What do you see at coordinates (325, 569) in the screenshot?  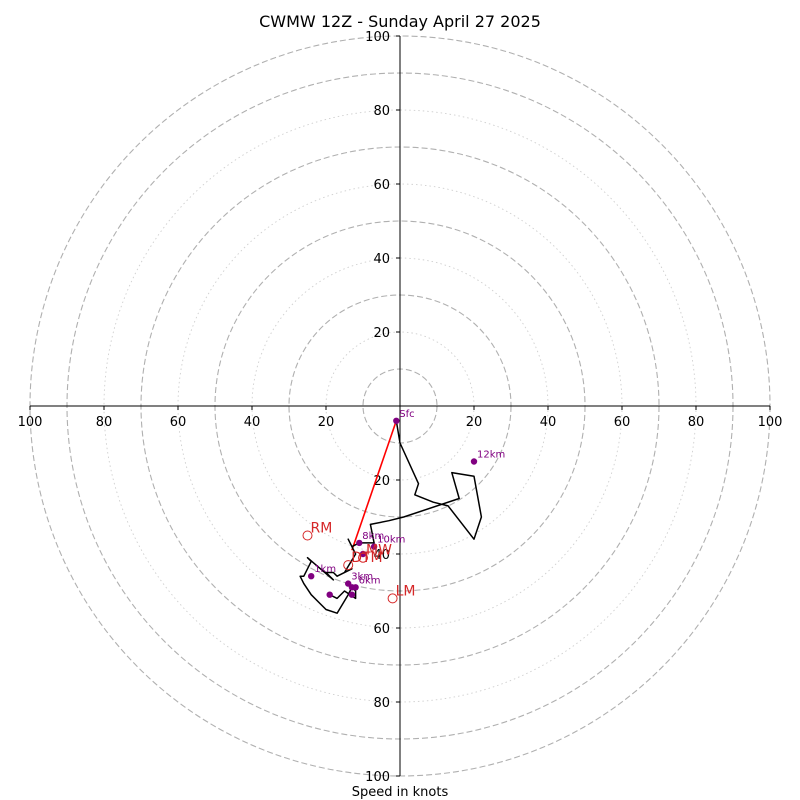 I see `height-marker-label: 1km` at bounding box center [325, 569].